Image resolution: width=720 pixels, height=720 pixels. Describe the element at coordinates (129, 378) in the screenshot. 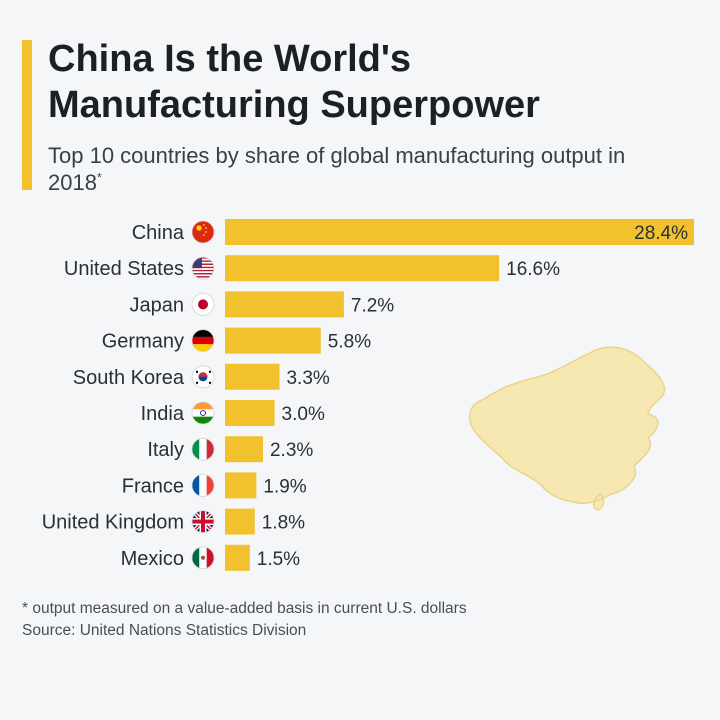

I see `category-label: South Korea` at that location.